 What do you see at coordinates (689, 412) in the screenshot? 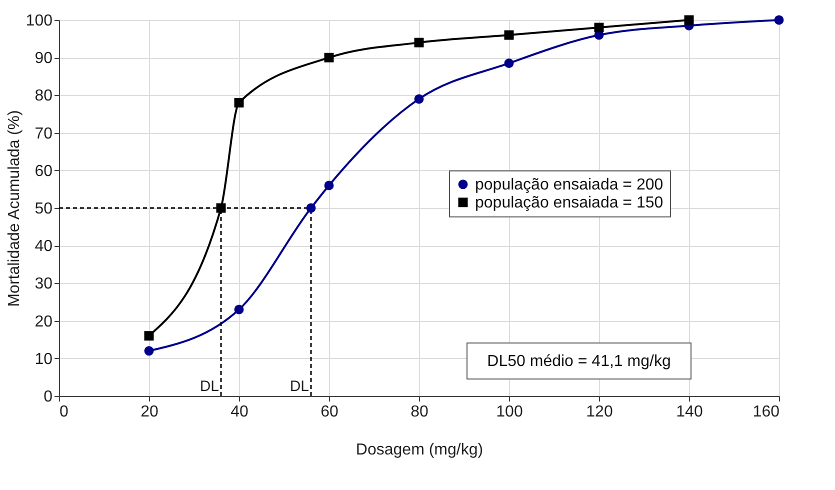
I see `x-tick-label: 140` at bounding box center [689, 412].